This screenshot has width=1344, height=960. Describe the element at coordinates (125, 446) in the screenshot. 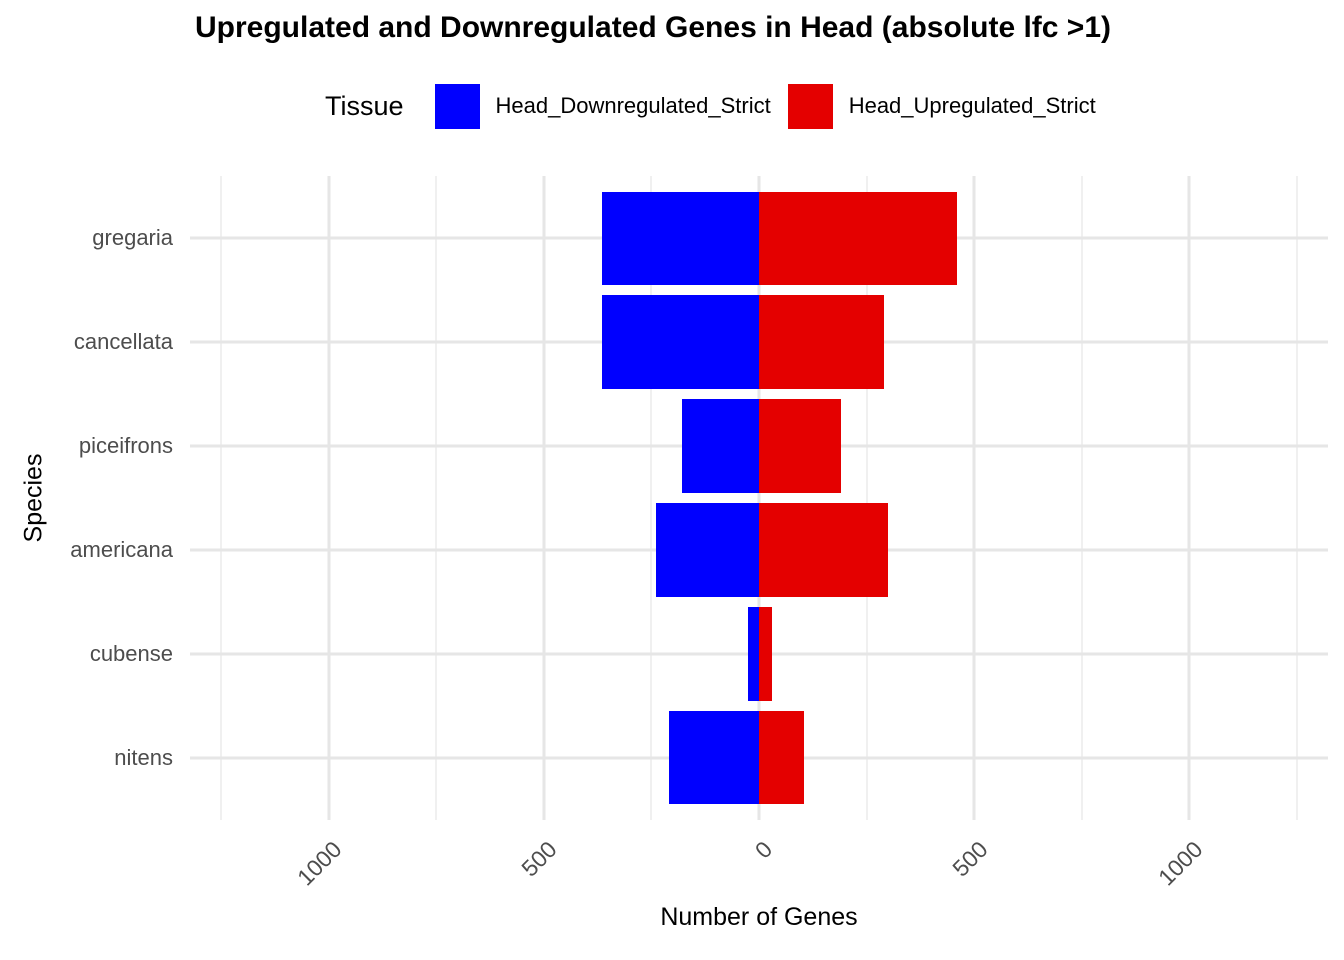

I see `y-label-piceifrons: piceifrons` at that location.